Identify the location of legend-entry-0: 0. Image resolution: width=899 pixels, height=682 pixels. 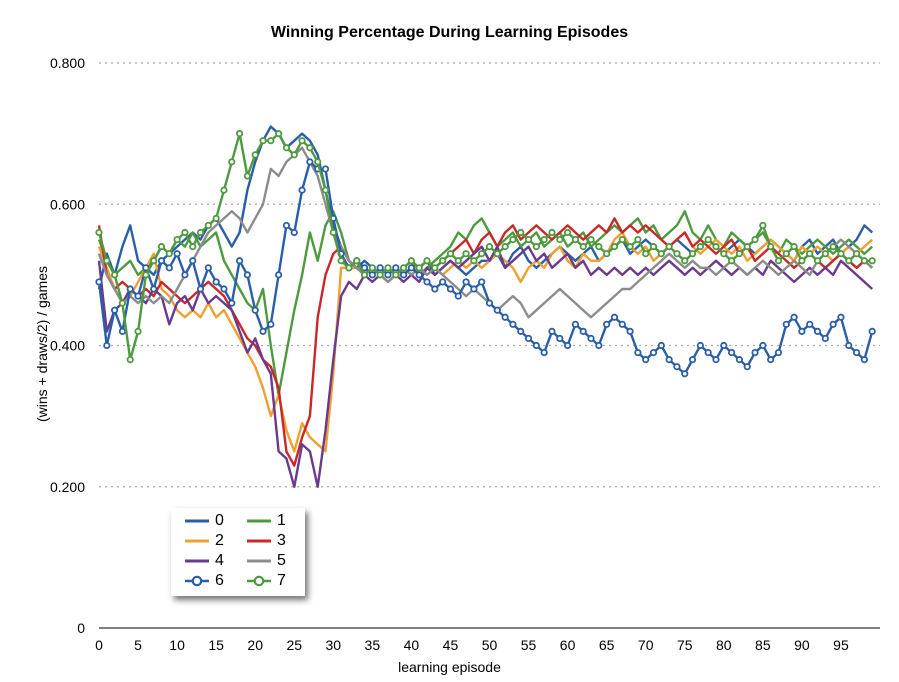
(204, 521).